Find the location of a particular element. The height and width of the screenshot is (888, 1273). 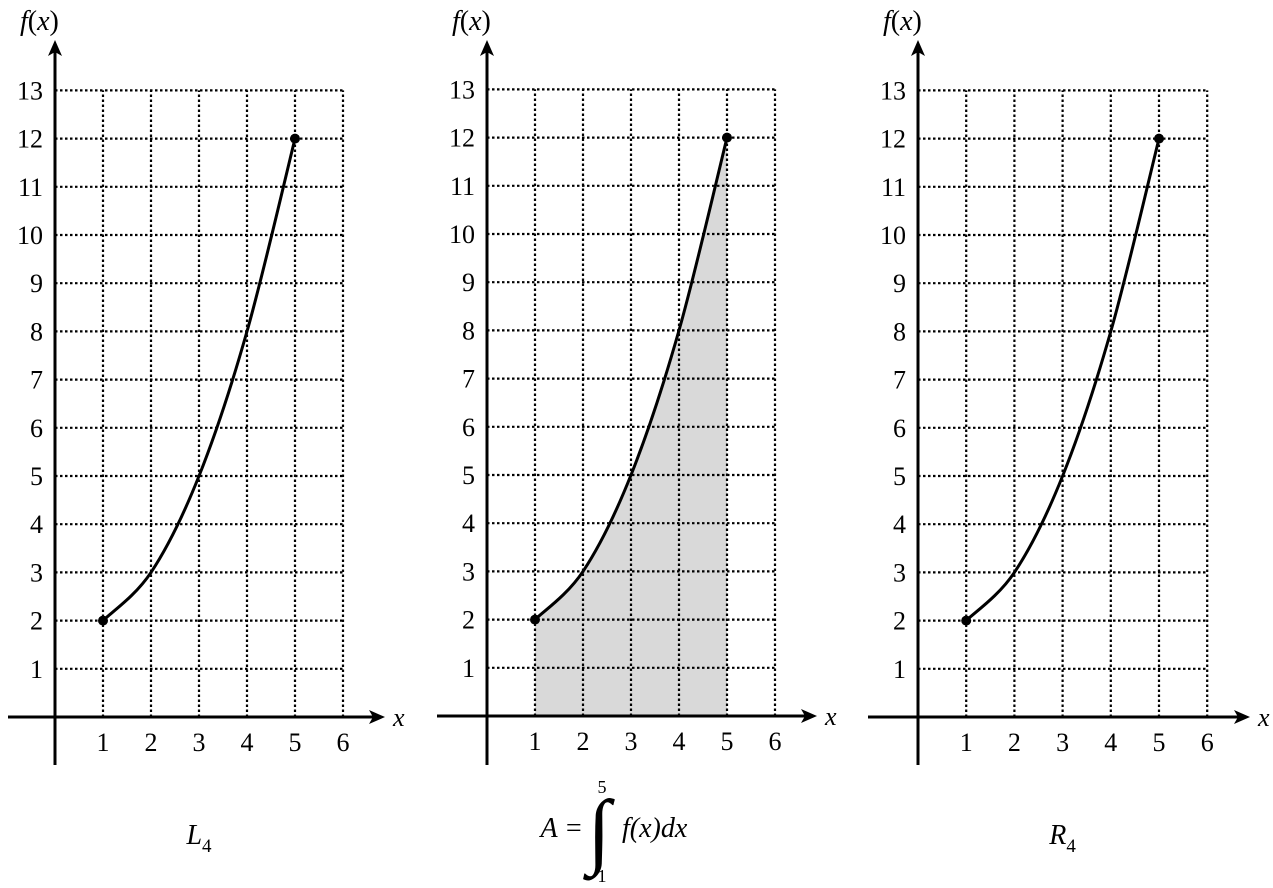

integral-caption: A = ∫5 1 f(x)dx is located at coordinates (613, 831).